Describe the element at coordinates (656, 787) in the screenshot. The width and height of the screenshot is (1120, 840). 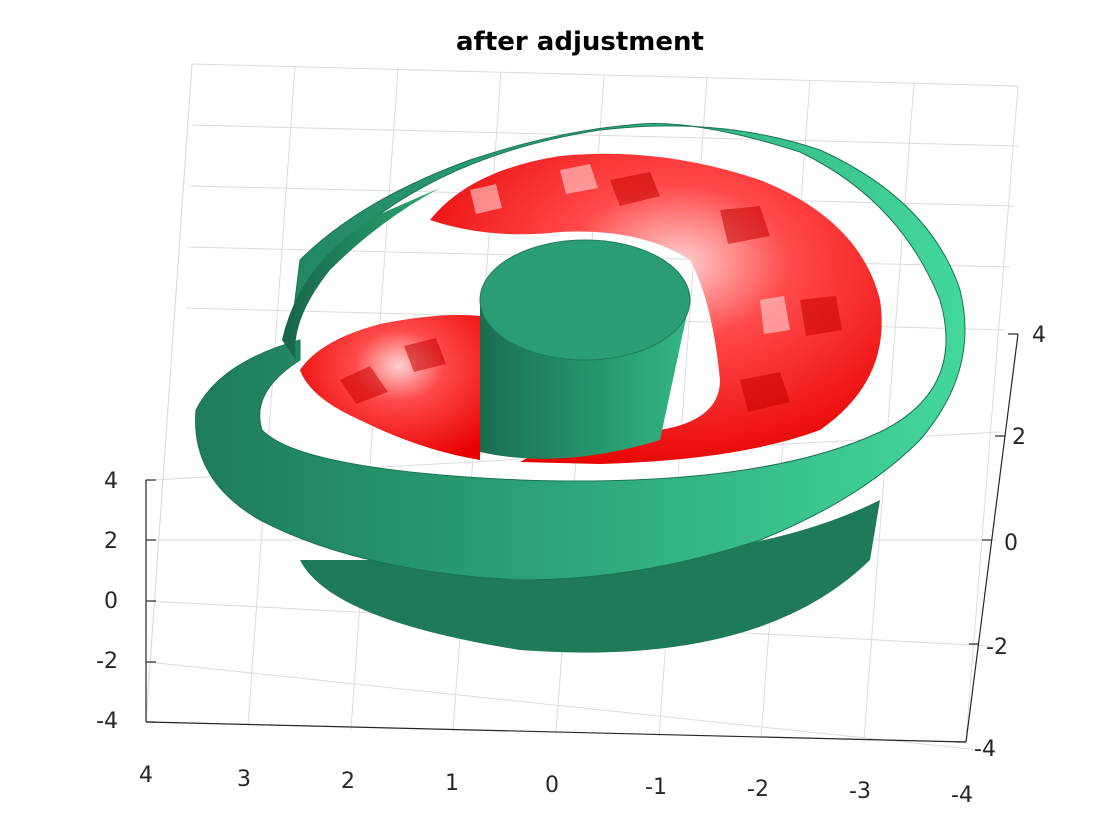
I see `x-tick-label: -1` at that location.